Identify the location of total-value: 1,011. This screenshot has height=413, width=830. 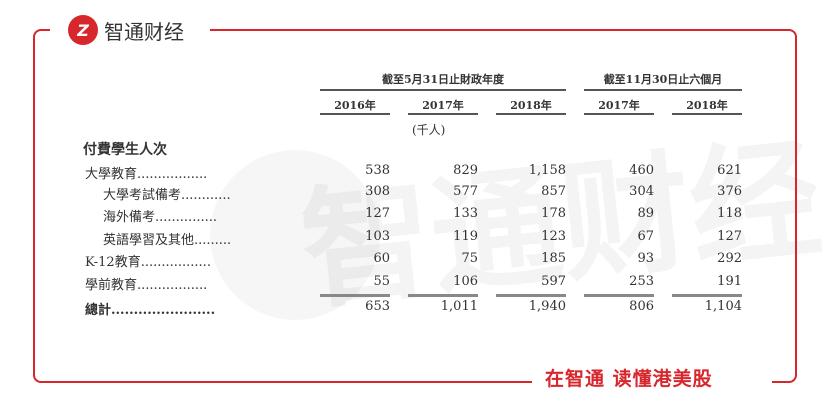
(459, 306).